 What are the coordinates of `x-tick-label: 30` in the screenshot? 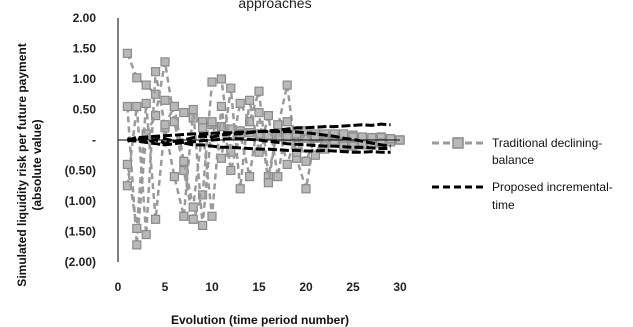 It's located at (400, 287).